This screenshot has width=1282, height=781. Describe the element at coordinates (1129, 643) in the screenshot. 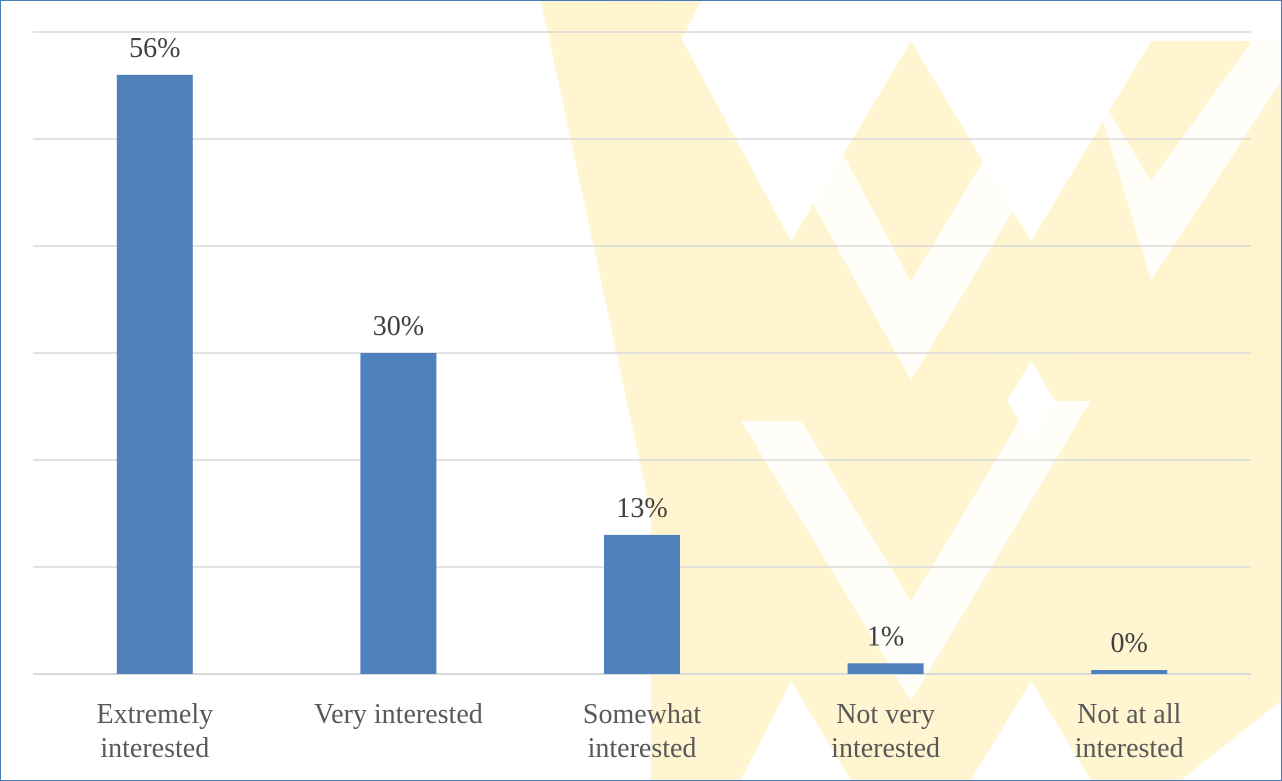

I see `data-label: 0%` at that location.